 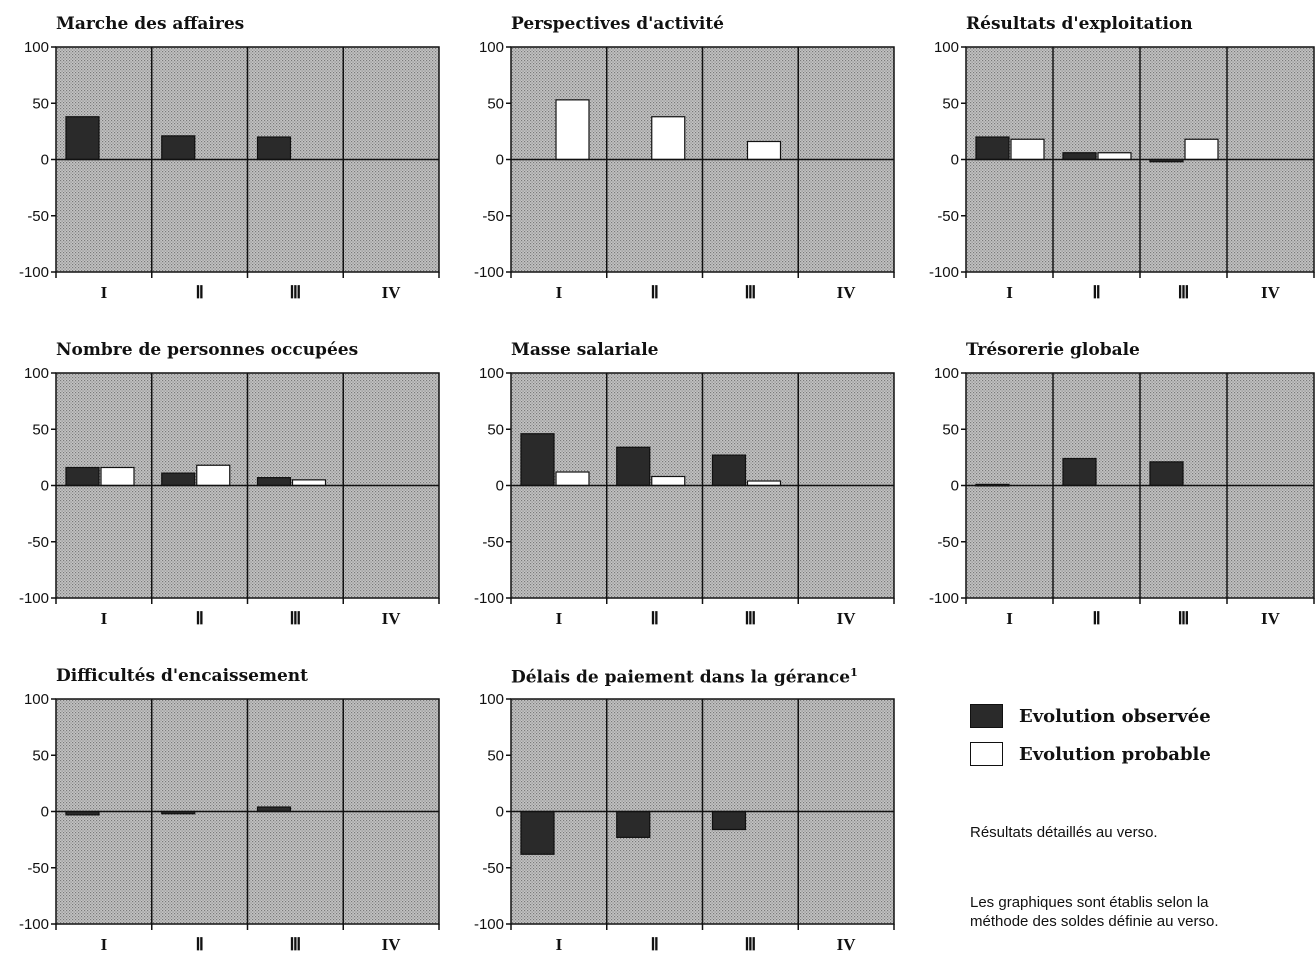 I want to click on note-method-line-1: Les graphiques sont établis selon la, so click(x=1089, y=902).